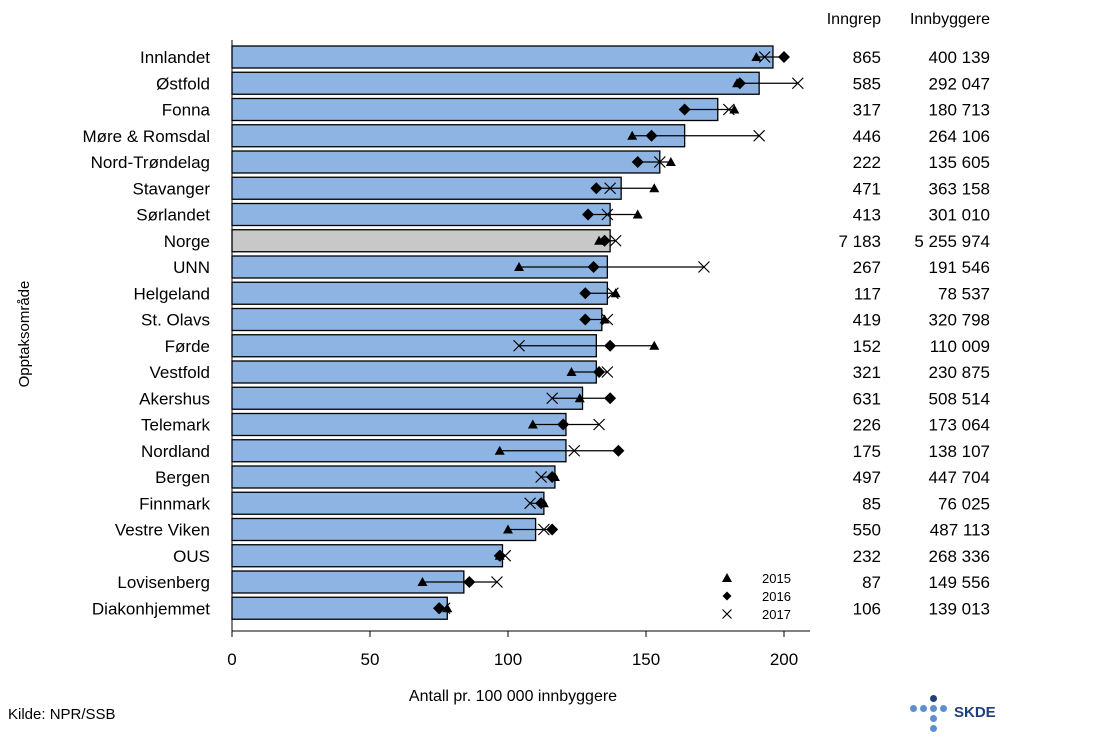 The image size is (1112, 742). I want to click on inngrep-value: 419, so click(867, 320).